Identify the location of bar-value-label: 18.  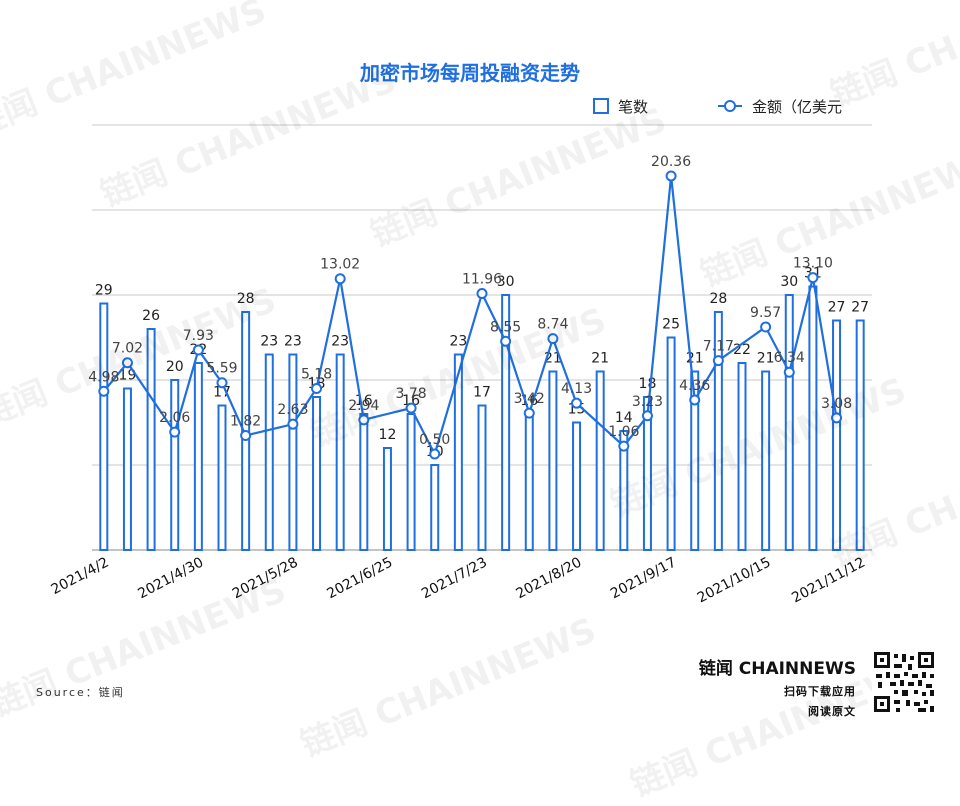
(648, 384).